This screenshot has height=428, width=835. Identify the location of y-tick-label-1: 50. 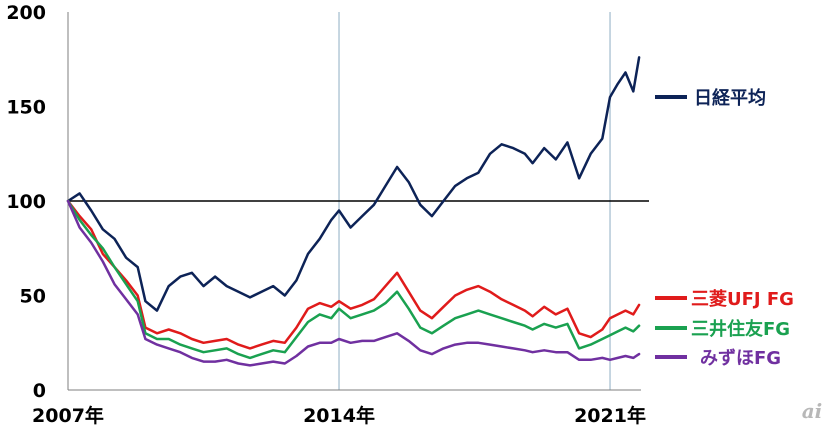
(33, 297).